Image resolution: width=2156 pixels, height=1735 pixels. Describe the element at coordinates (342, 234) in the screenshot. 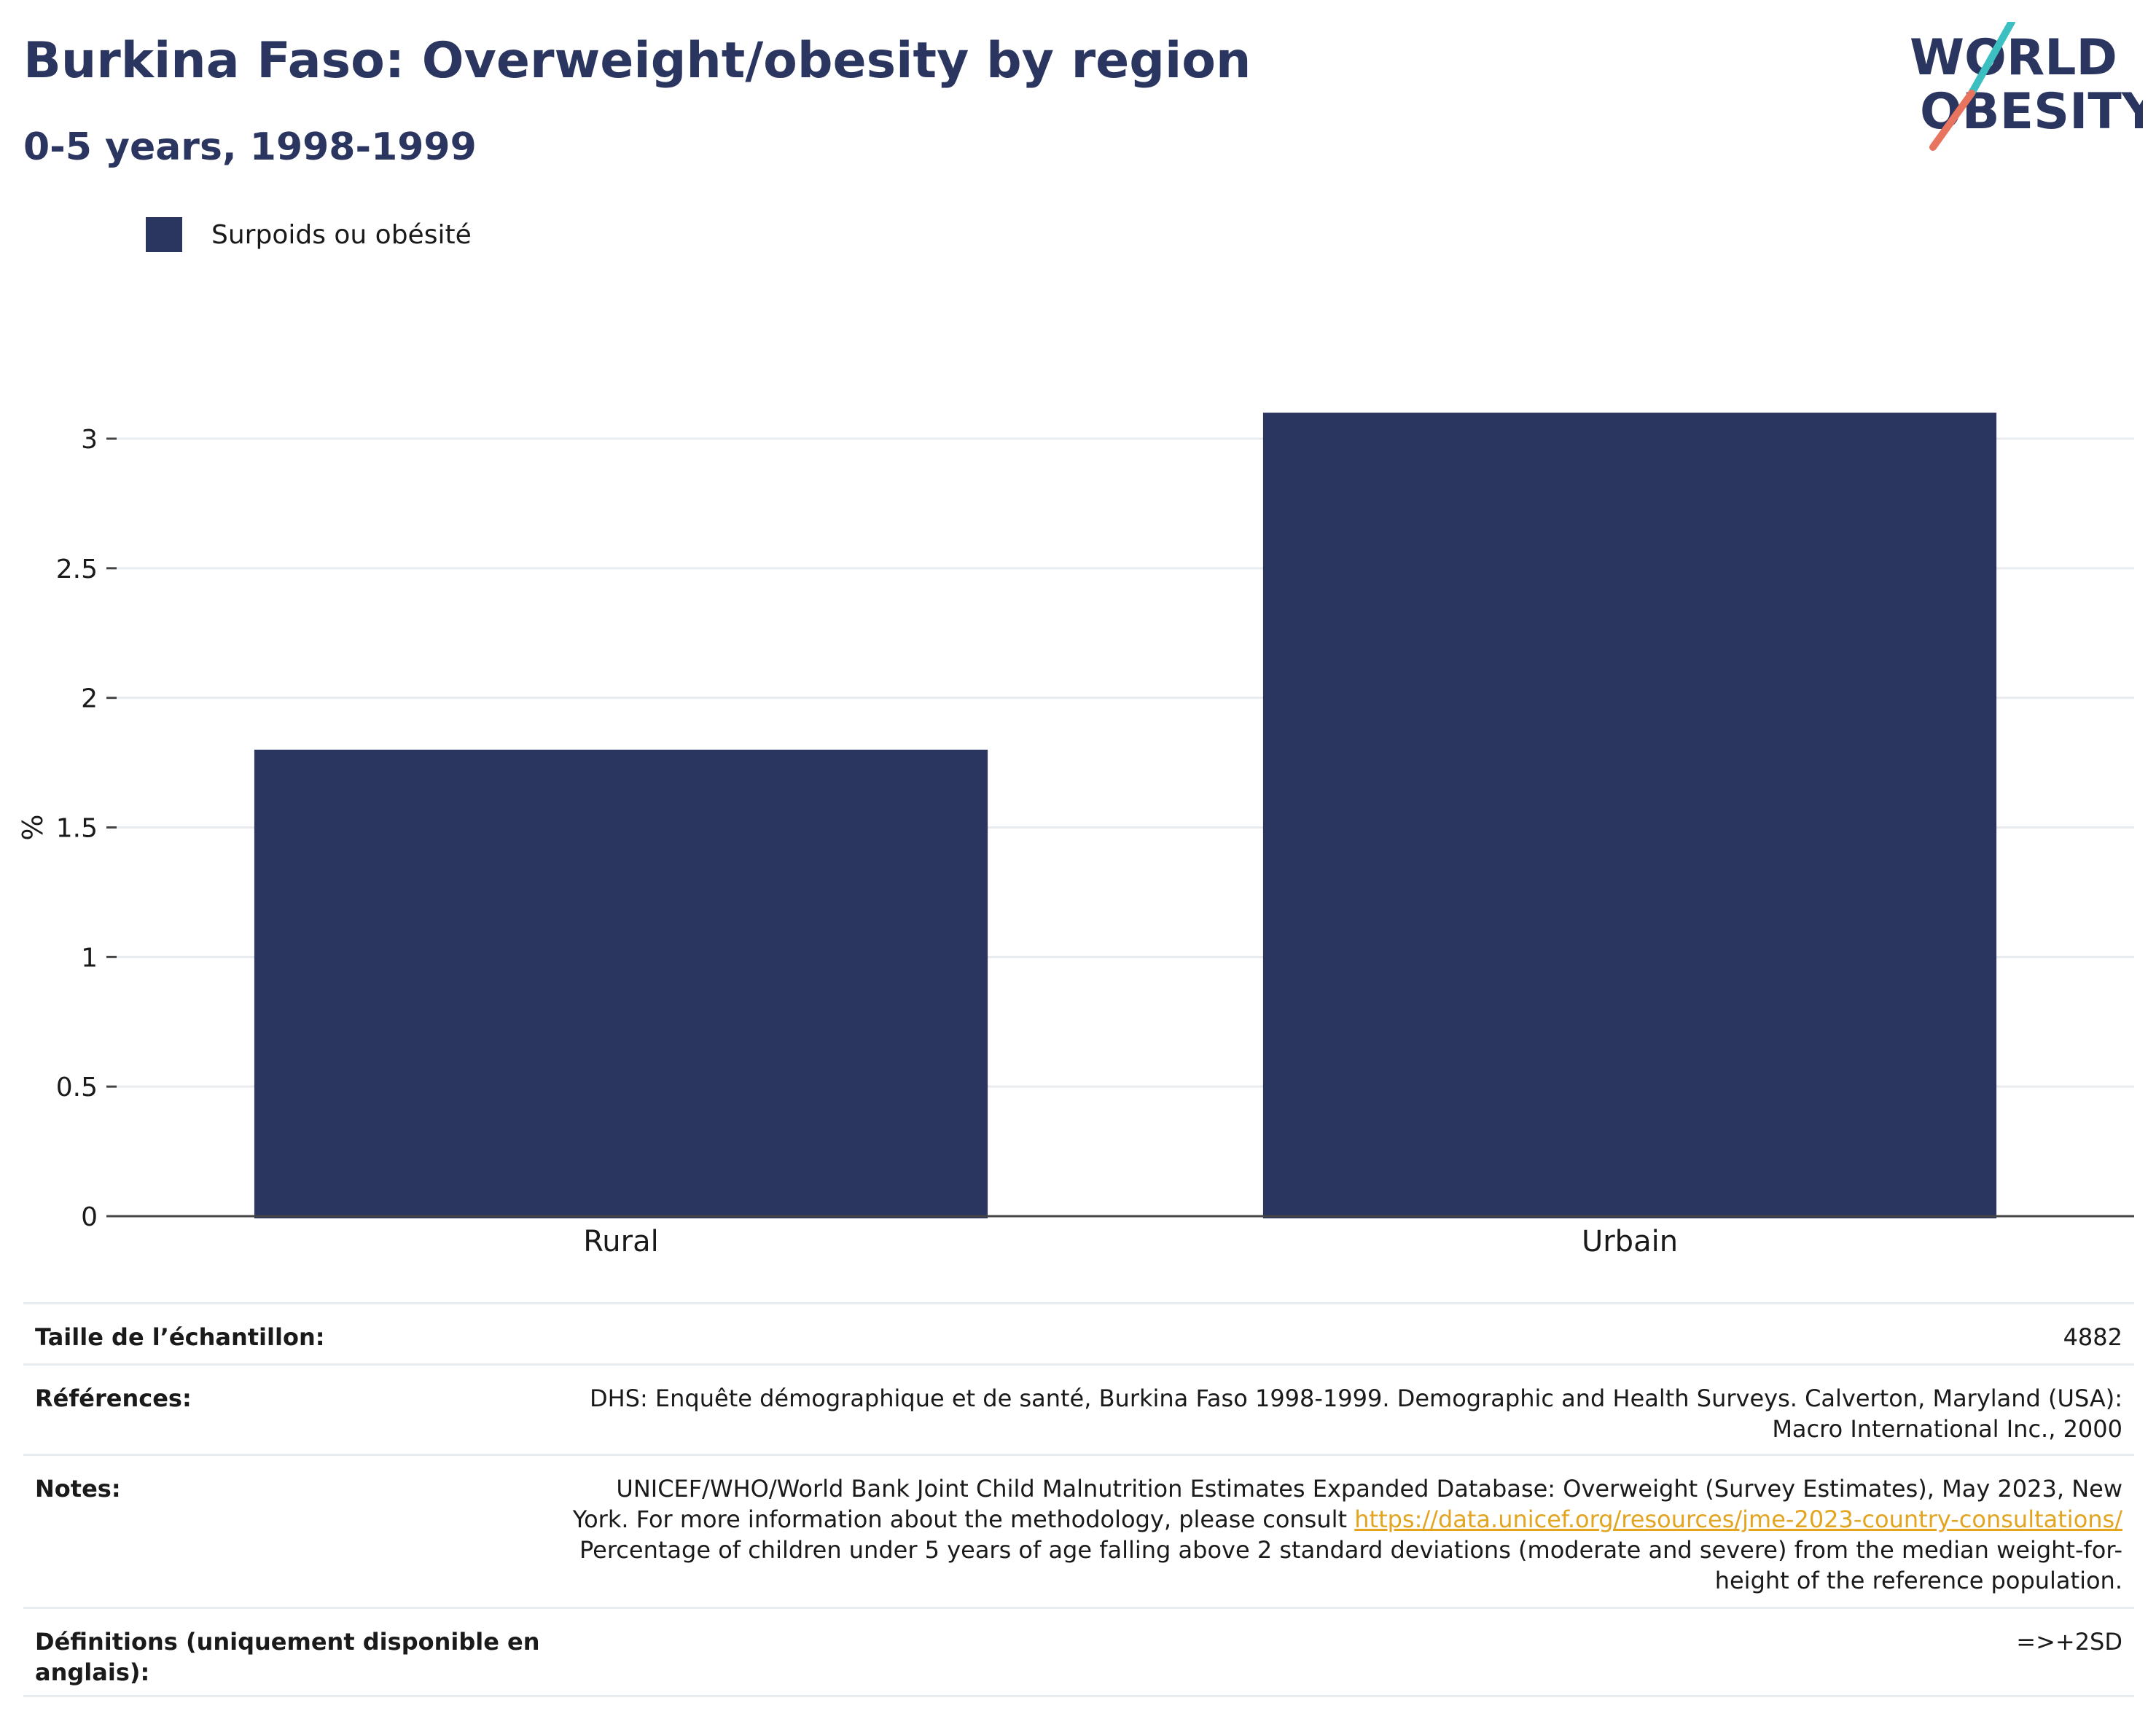

I see `legend-label: Surpoids ou obésité` at that location.